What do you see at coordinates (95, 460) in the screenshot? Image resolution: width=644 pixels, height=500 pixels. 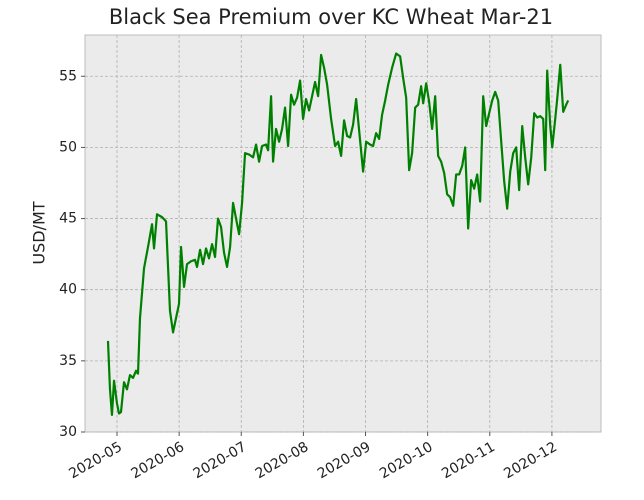 I see `x-tick-label: 2020-05` at bounding box center [95, 460].